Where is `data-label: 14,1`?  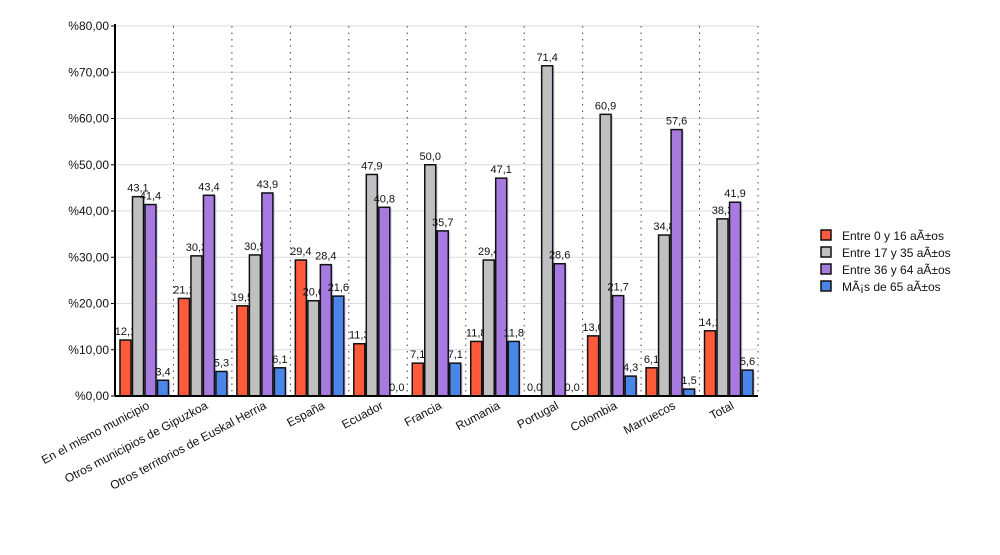
data-label: 14,1 is located at coordinates (709, 323).